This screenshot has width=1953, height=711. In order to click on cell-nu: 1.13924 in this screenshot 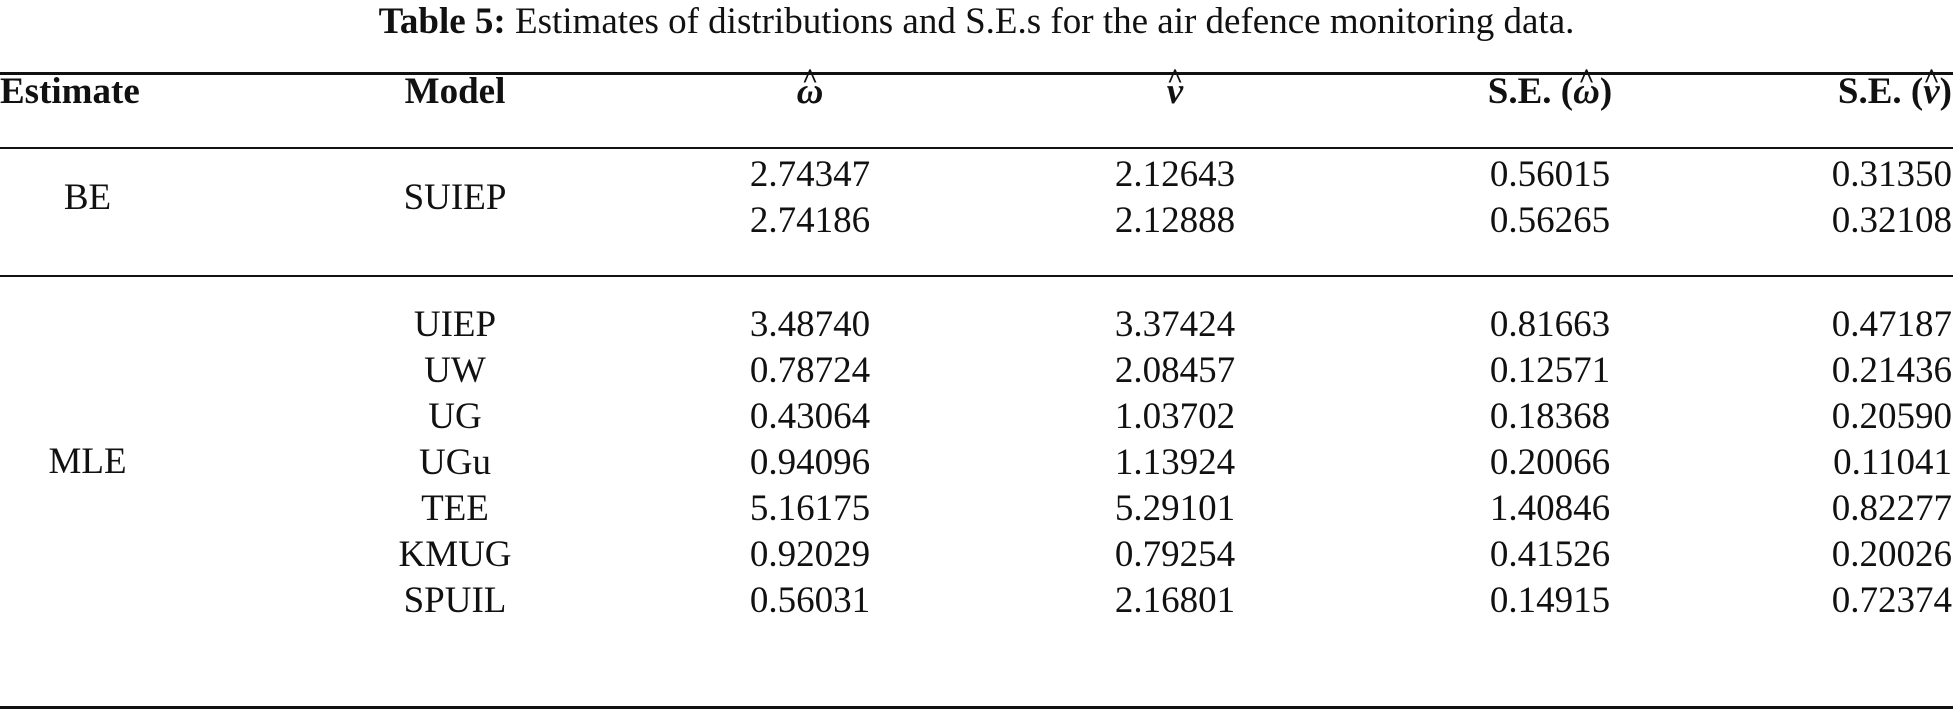, I will do `click(1175, 462)`.